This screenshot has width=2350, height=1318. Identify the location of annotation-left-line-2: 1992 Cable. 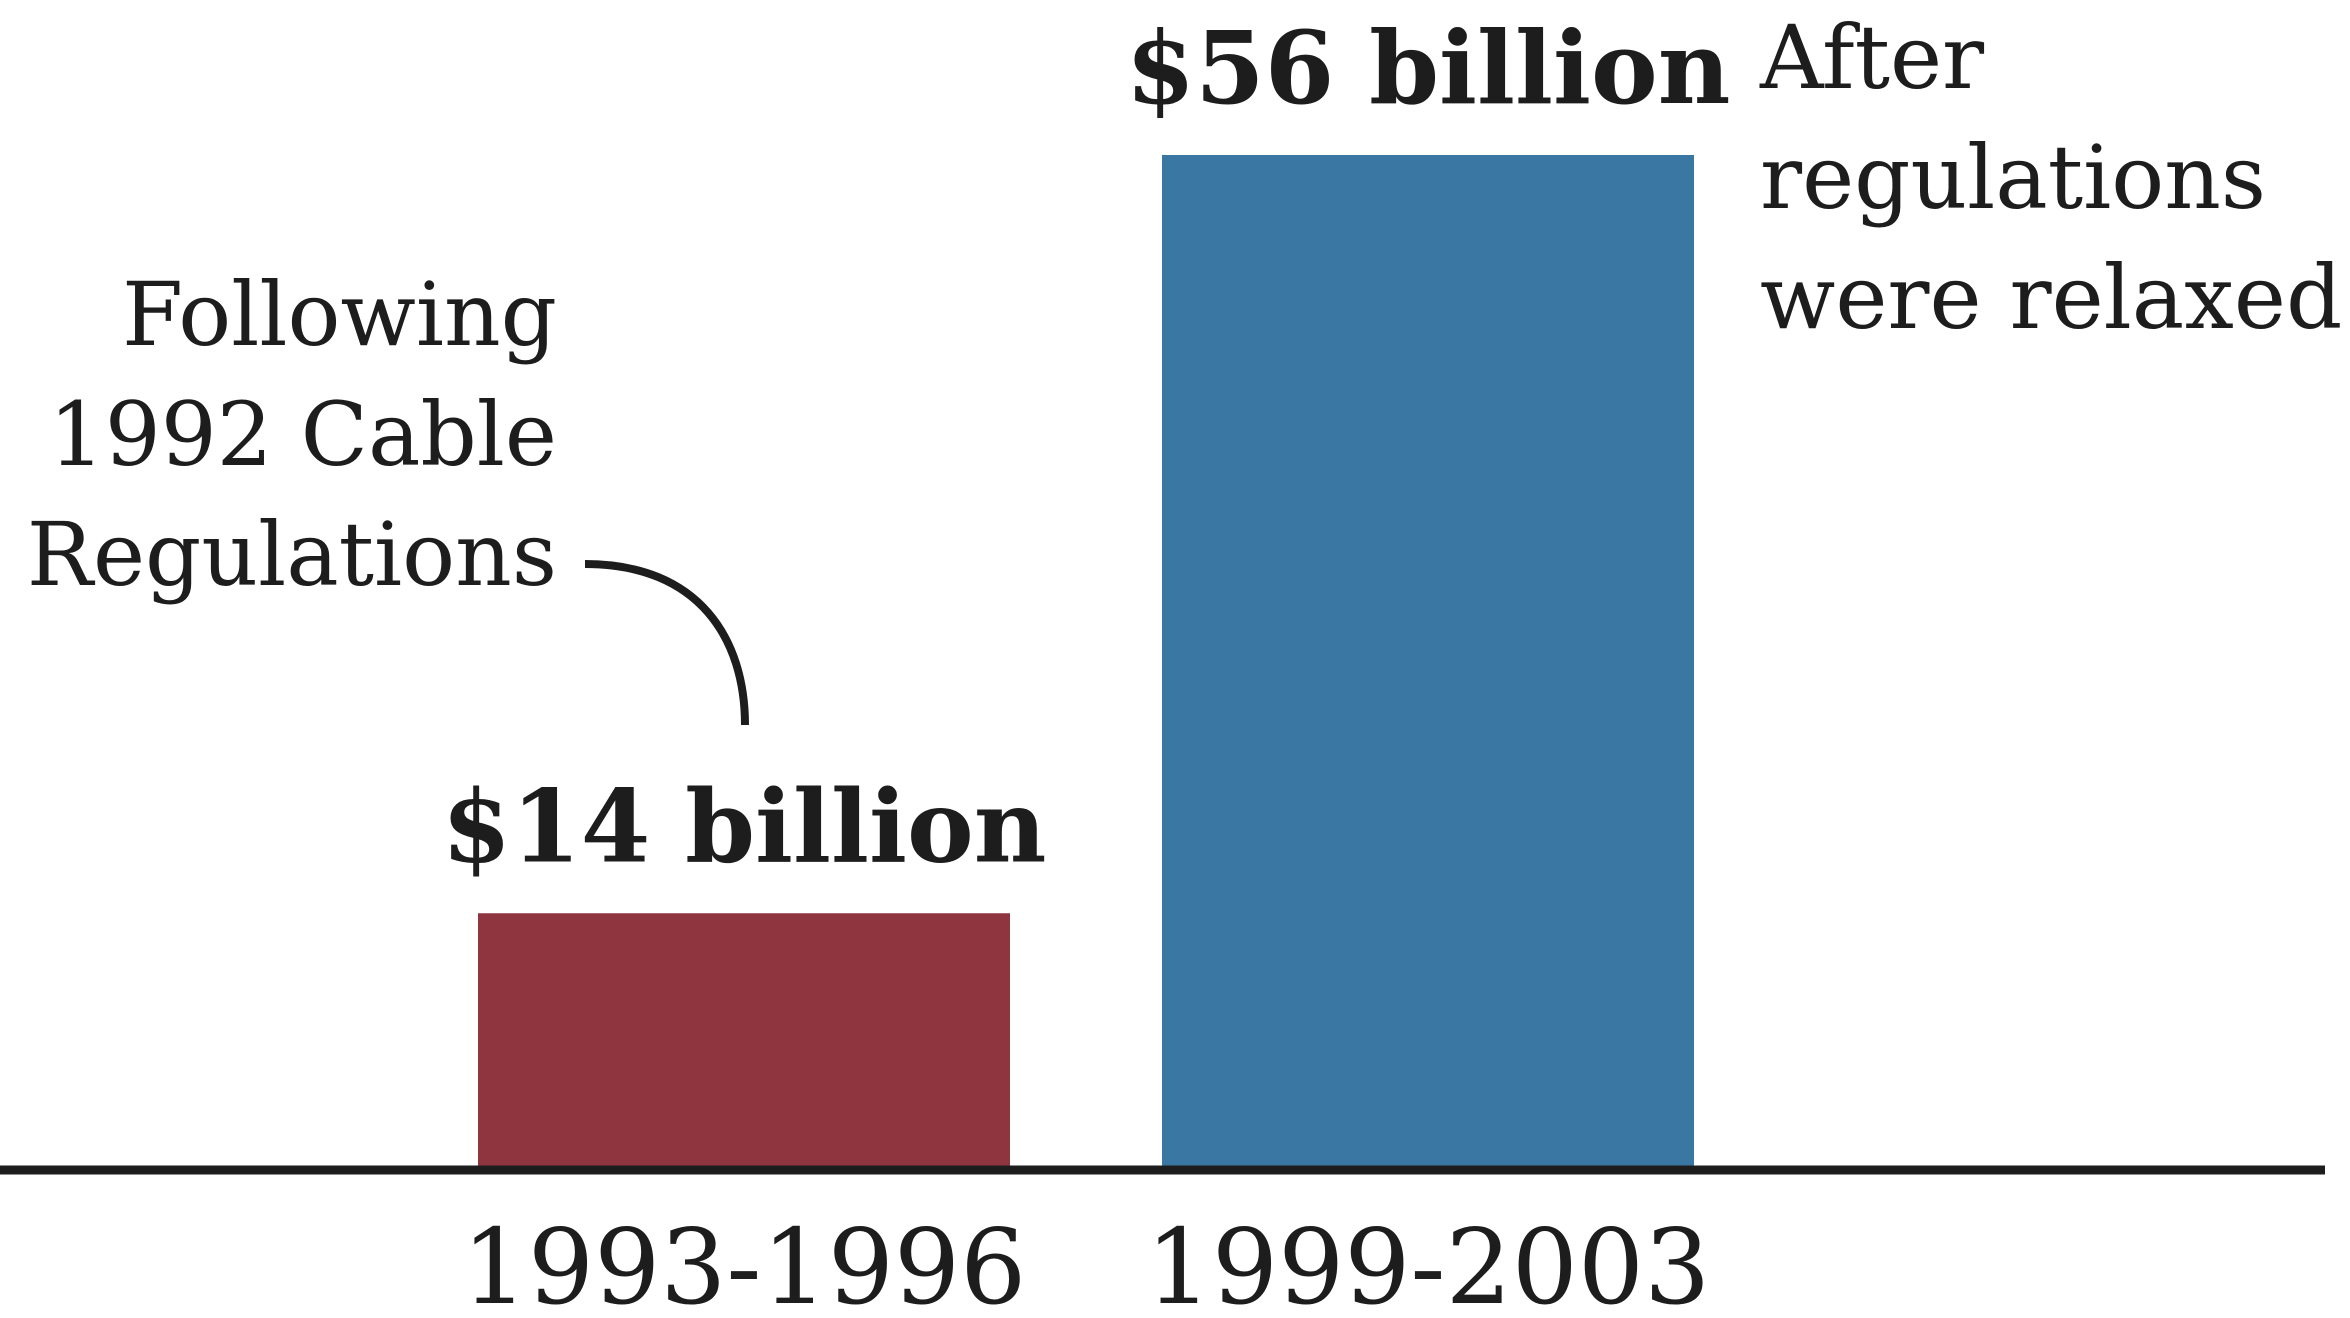
(303, 434).